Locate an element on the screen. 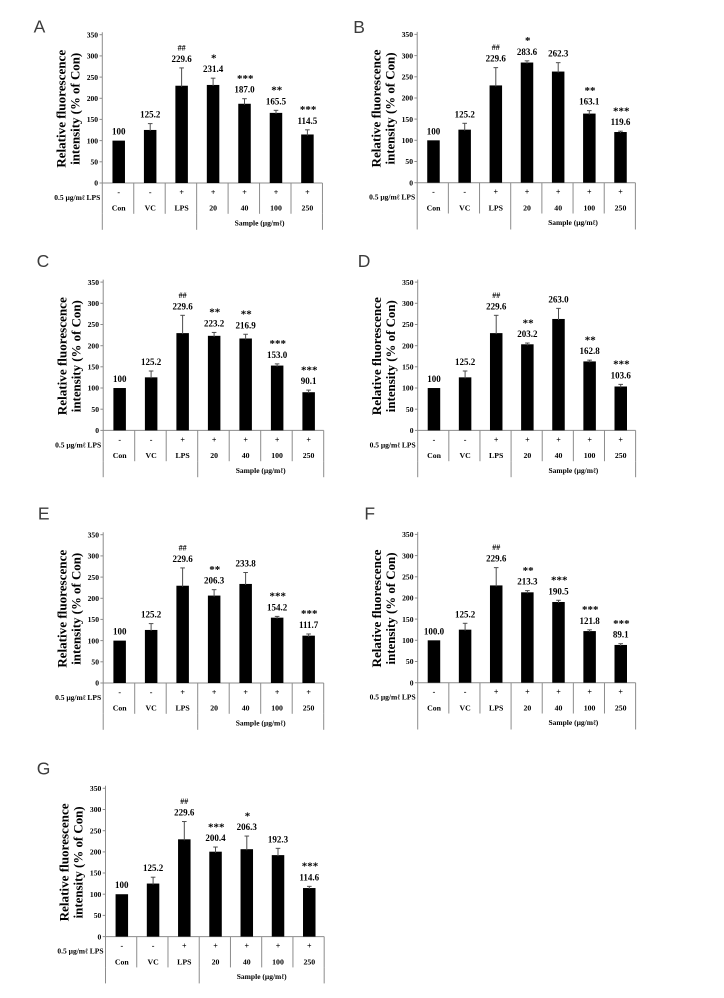 Image resolution: width=724 pixels, height=998 pixels. svg-text: 231.4 is located at coordinates (213, 69).